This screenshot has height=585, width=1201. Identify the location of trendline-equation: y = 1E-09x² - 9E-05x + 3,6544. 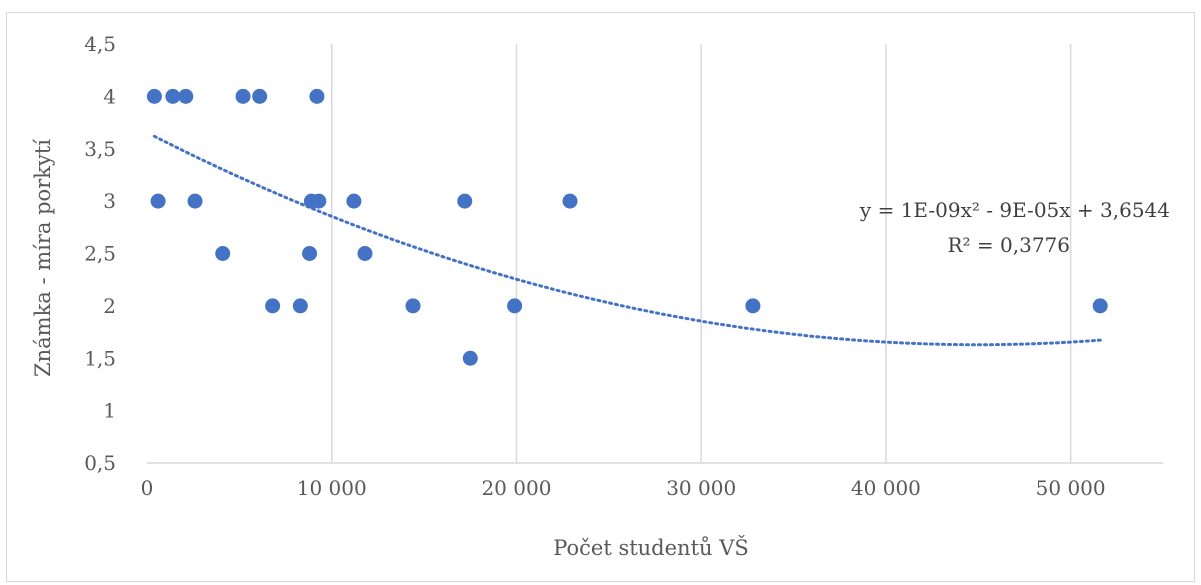
(1014, 210).